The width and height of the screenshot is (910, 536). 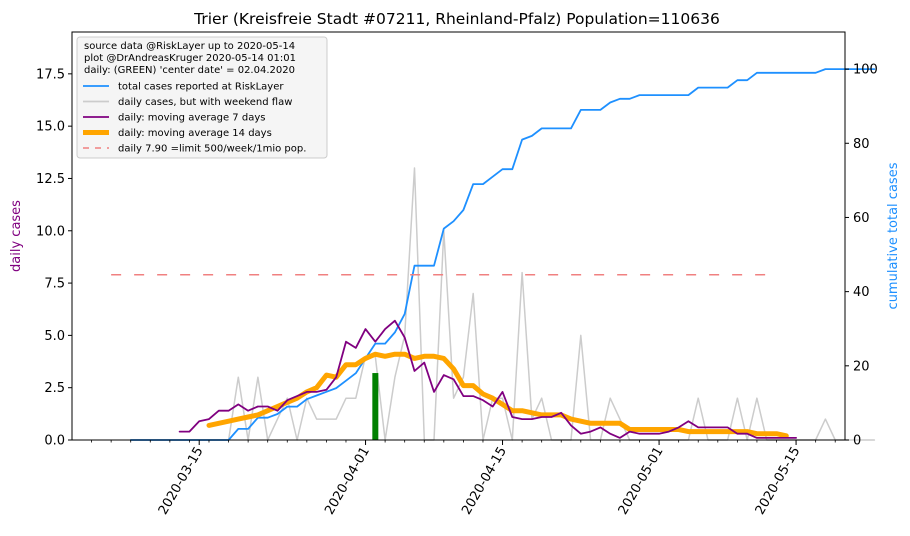 What do you see at coordinates (861, 144) in the screenshot?
I see `y-tick-label-right: 80` at bounding box center [861, 144].